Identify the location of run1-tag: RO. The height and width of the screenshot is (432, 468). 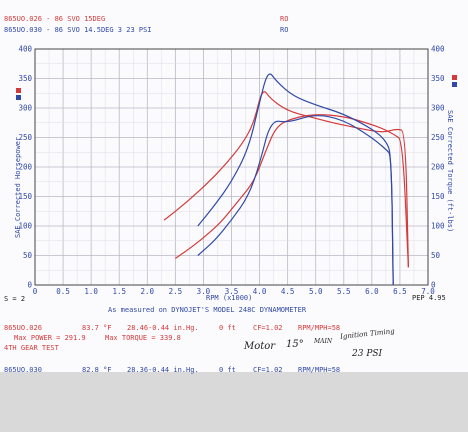
(284, 19).